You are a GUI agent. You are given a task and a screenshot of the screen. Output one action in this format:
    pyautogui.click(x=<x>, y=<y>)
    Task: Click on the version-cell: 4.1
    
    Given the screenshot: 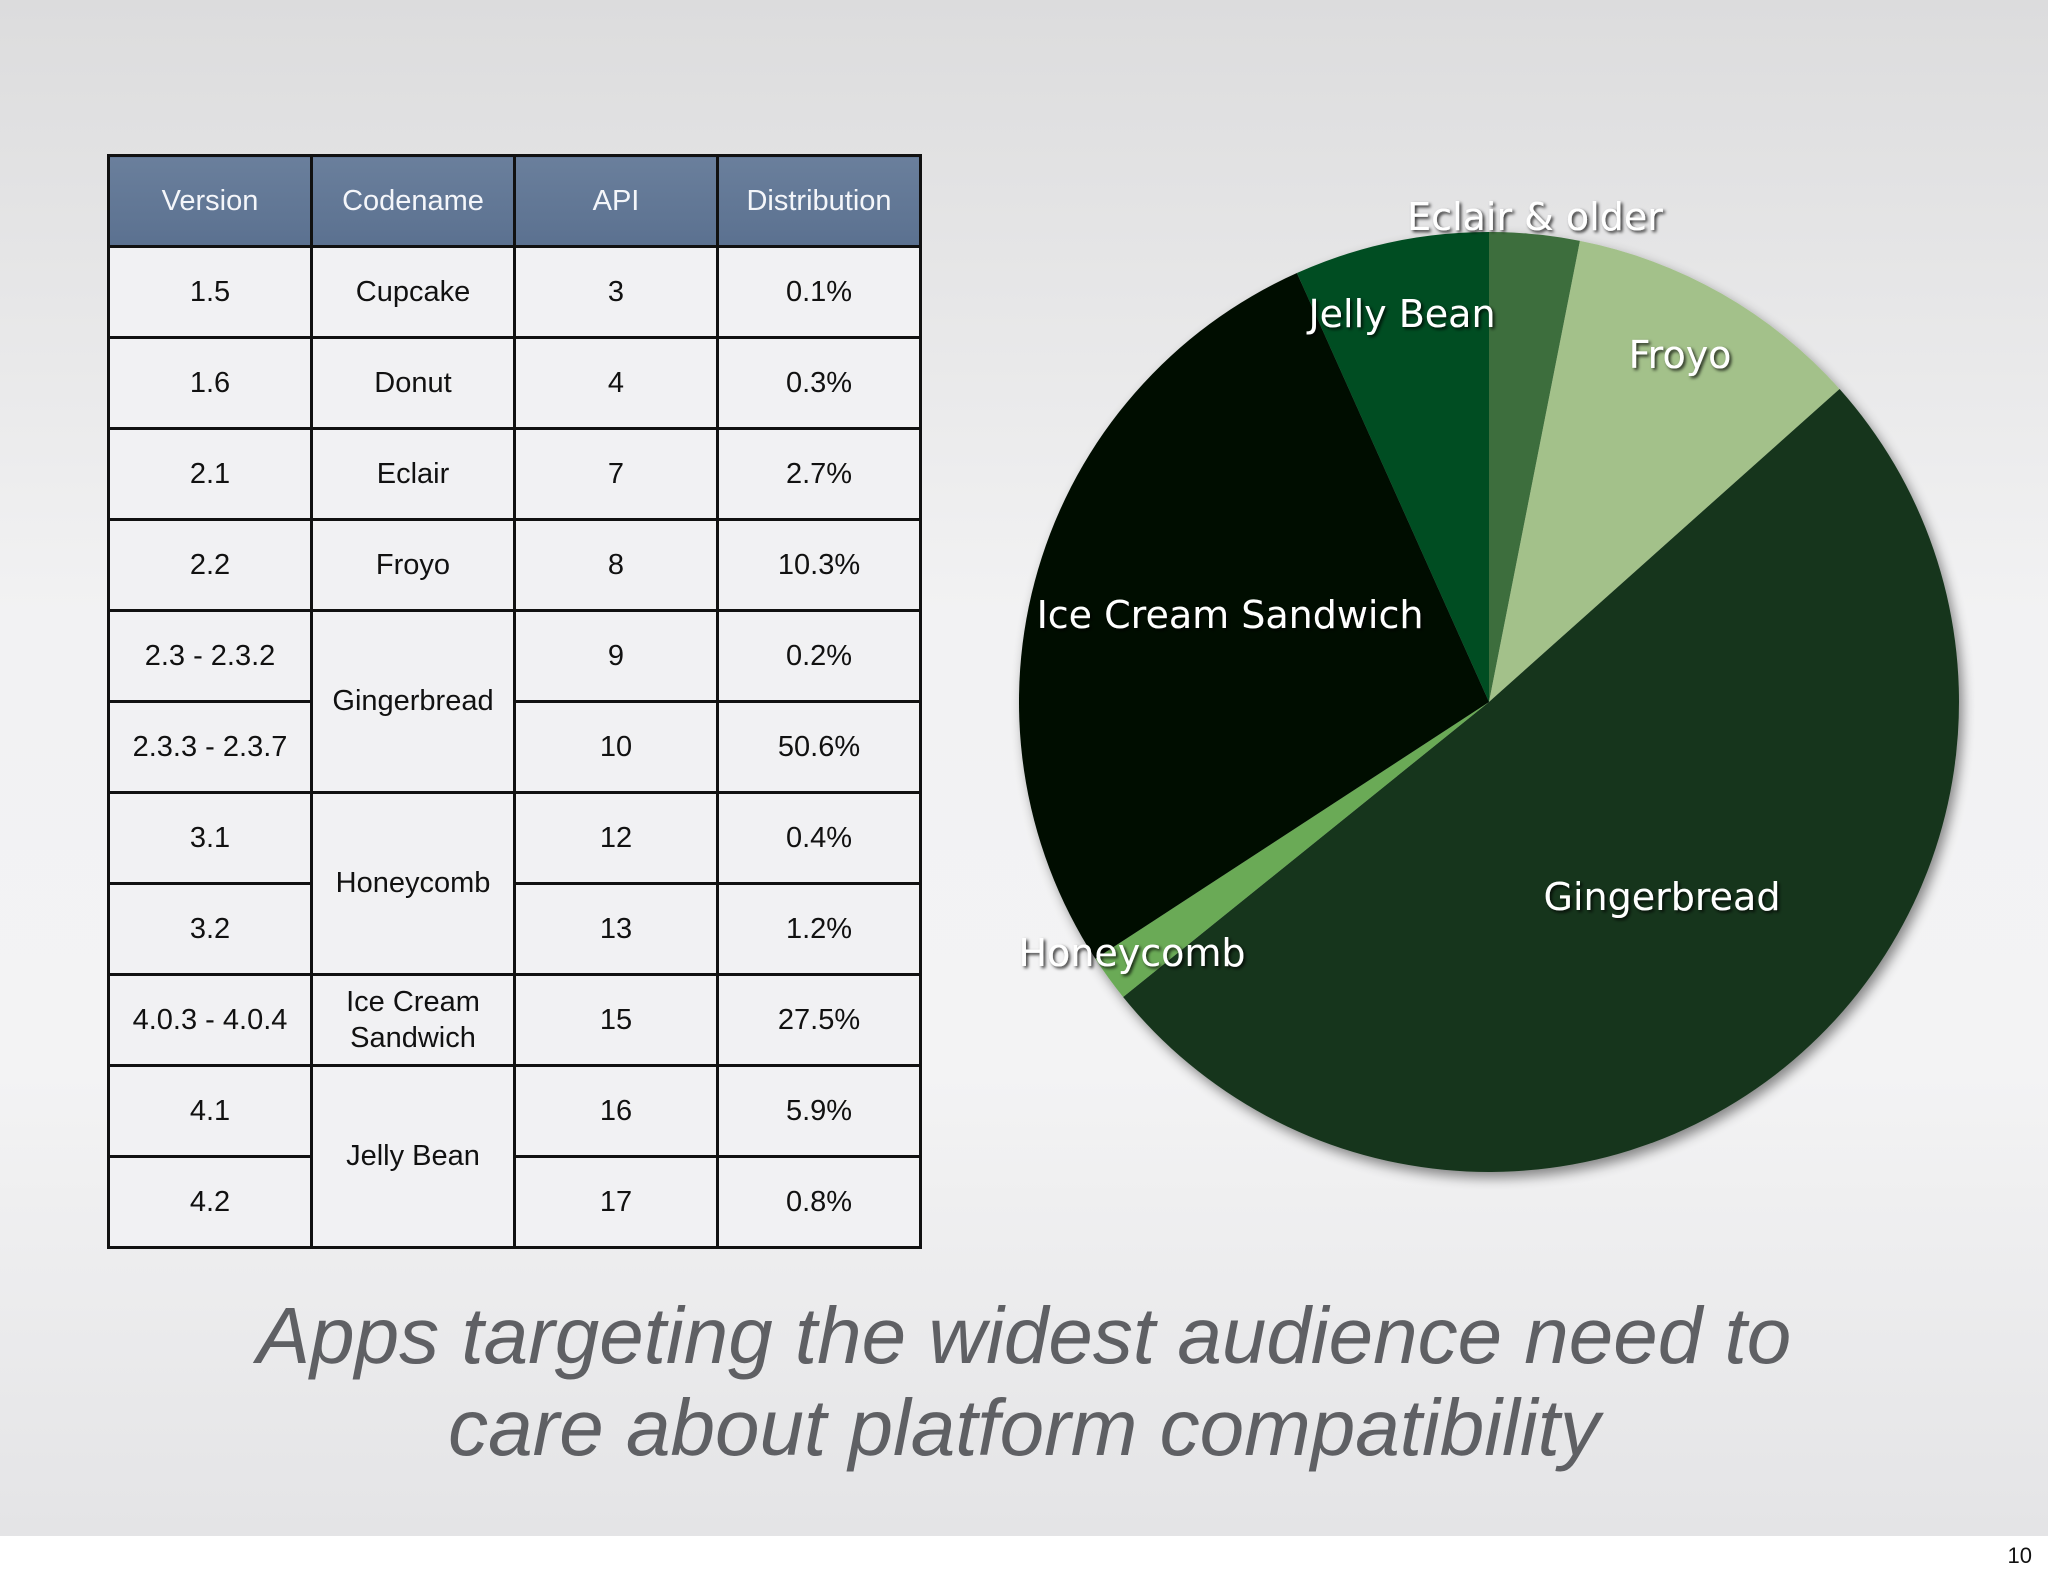 What is the action you would take?
    pyautogui.click(x=210, y=1111)
    